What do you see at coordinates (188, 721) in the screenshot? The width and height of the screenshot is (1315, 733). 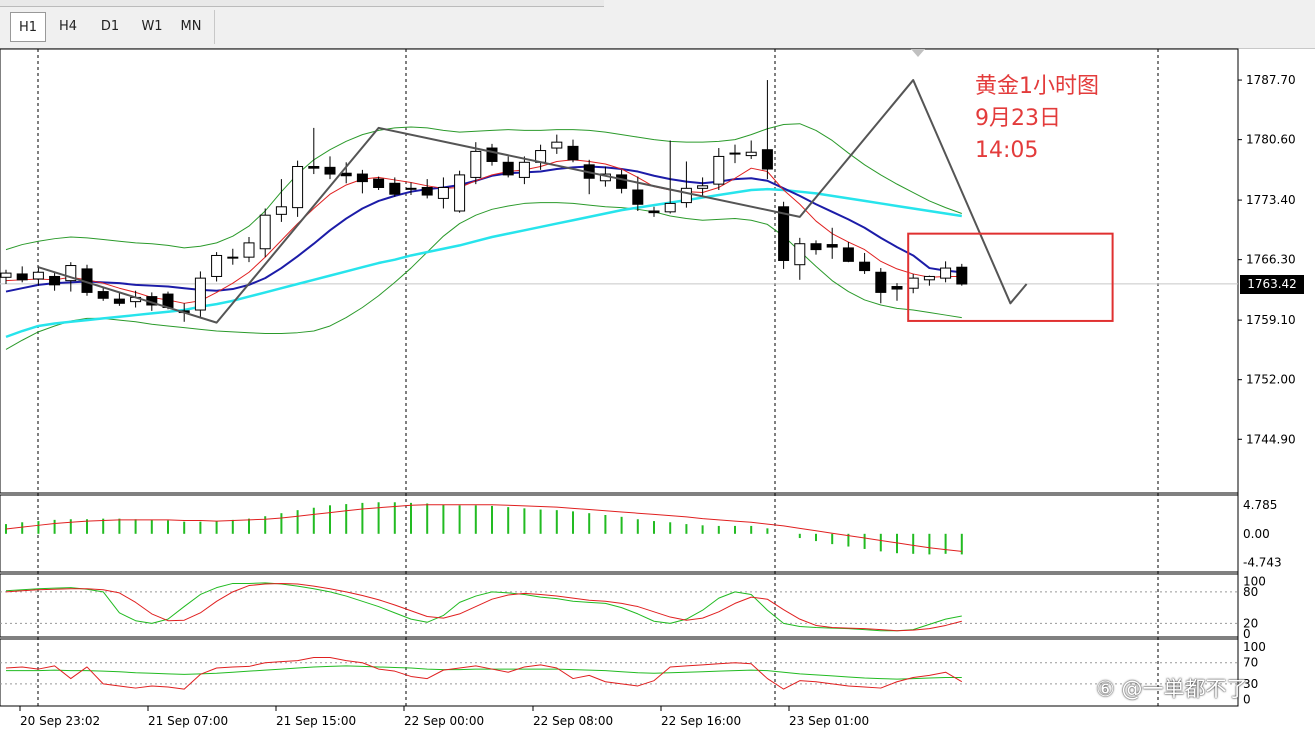 I see `time-axis-label: 21 Sep 07:00` at bounding box center [188, 721].